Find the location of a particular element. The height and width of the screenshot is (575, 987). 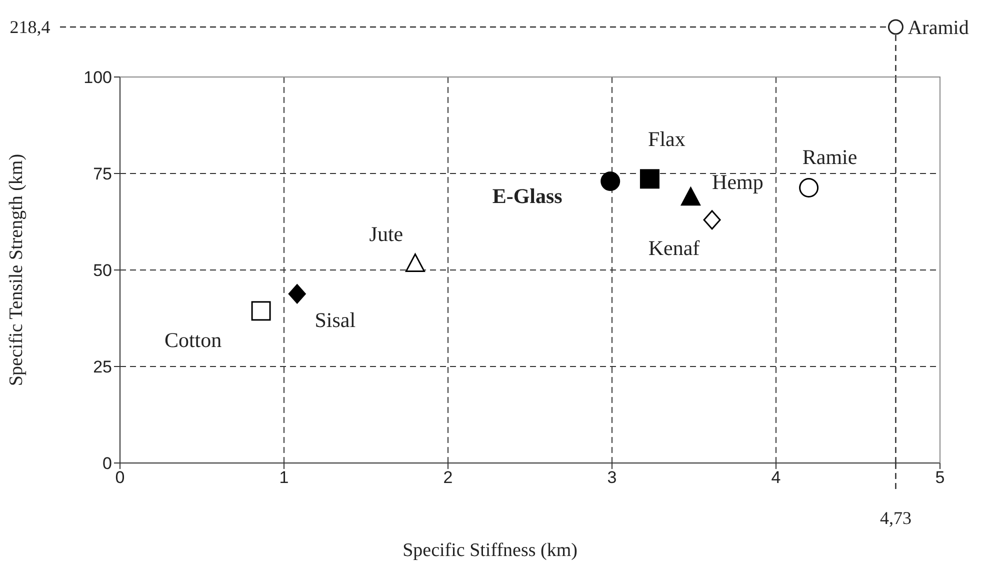

series-label: Jute is located at coordinates (386, 234).